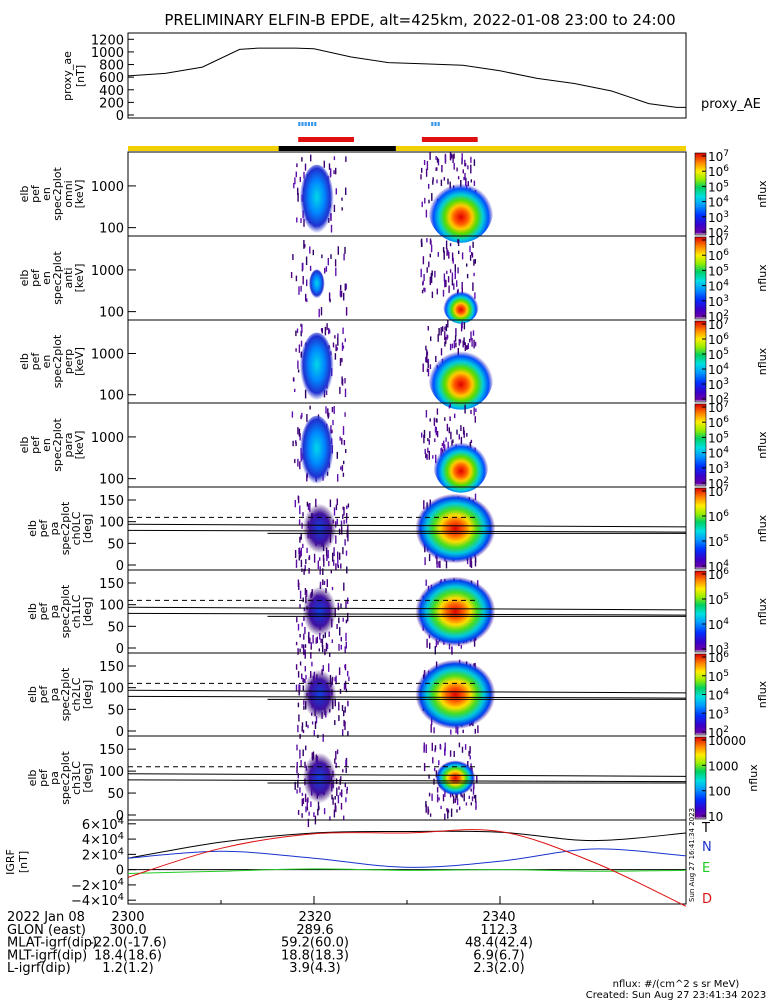  Describe the element at coordinates (718, 202) in the screenshot. I see `colorbar-tick-label: 10⁴` at that location.